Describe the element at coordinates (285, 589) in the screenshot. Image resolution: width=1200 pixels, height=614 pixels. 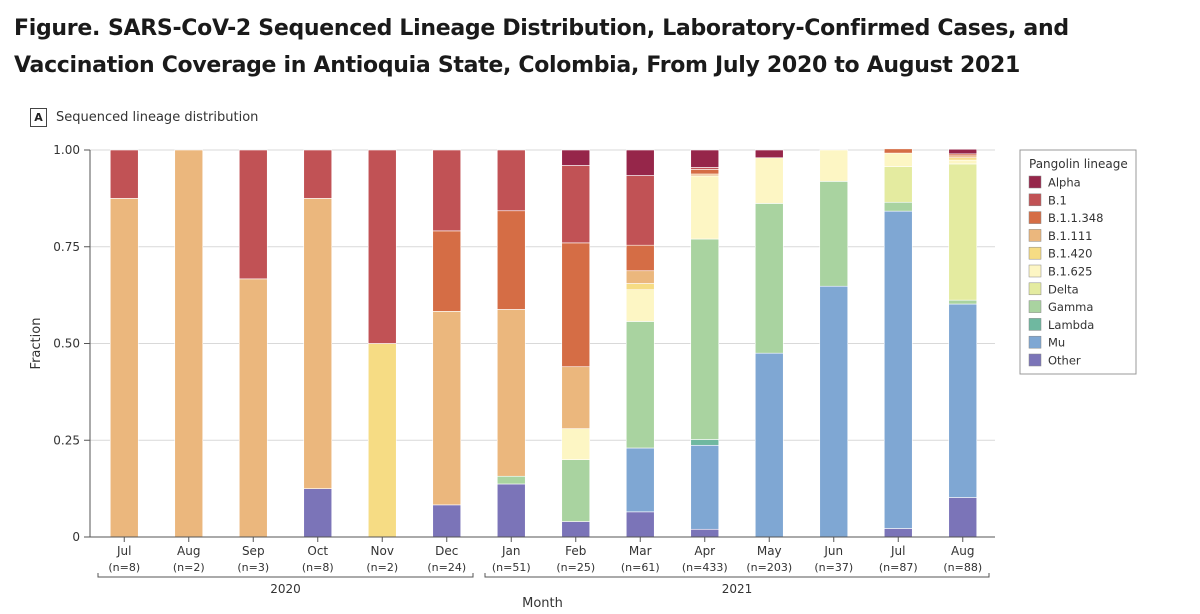
I see `year-label: 2020` at that location.